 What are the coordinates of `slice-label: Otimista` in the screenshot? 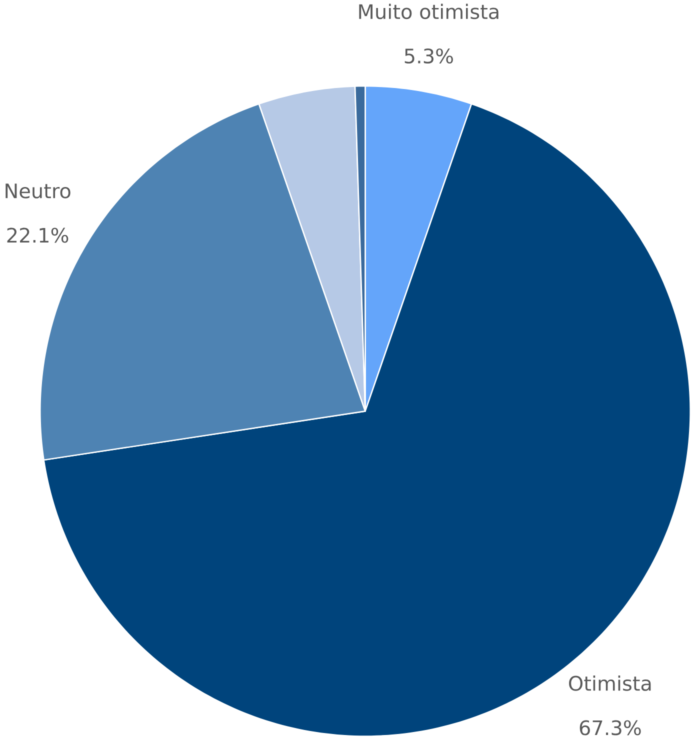 It's located at (610, 683).